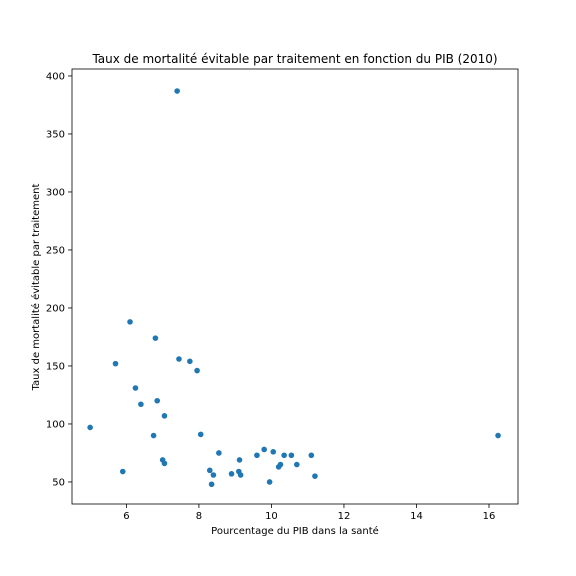  What do you see at coordinates (55, 134) in the screenshot?
I see `y-tick-label: 350` at bounding box center [55, 134].